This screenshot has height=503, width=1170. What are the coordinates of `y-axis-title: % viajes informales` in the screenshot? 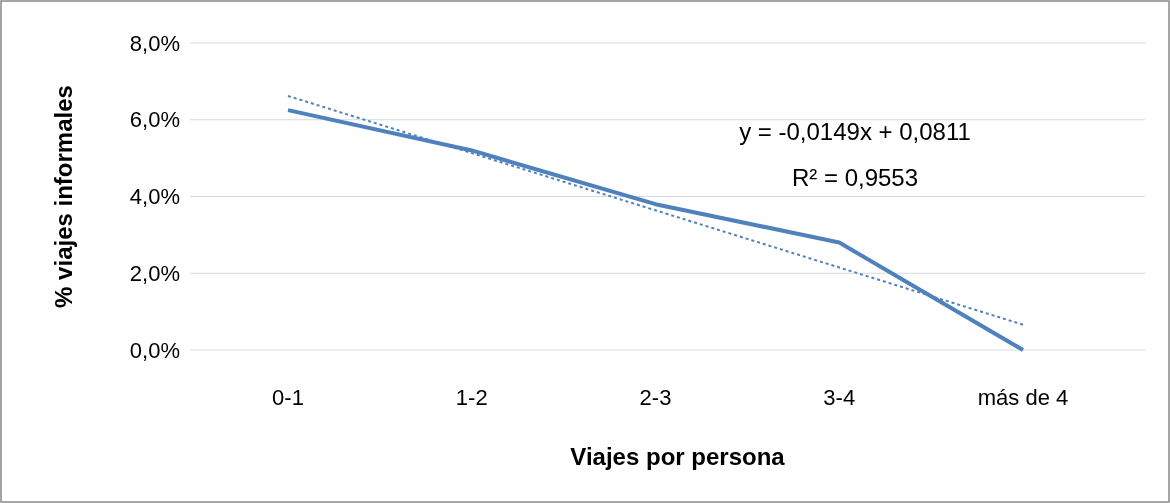 It's located at (63, 196).